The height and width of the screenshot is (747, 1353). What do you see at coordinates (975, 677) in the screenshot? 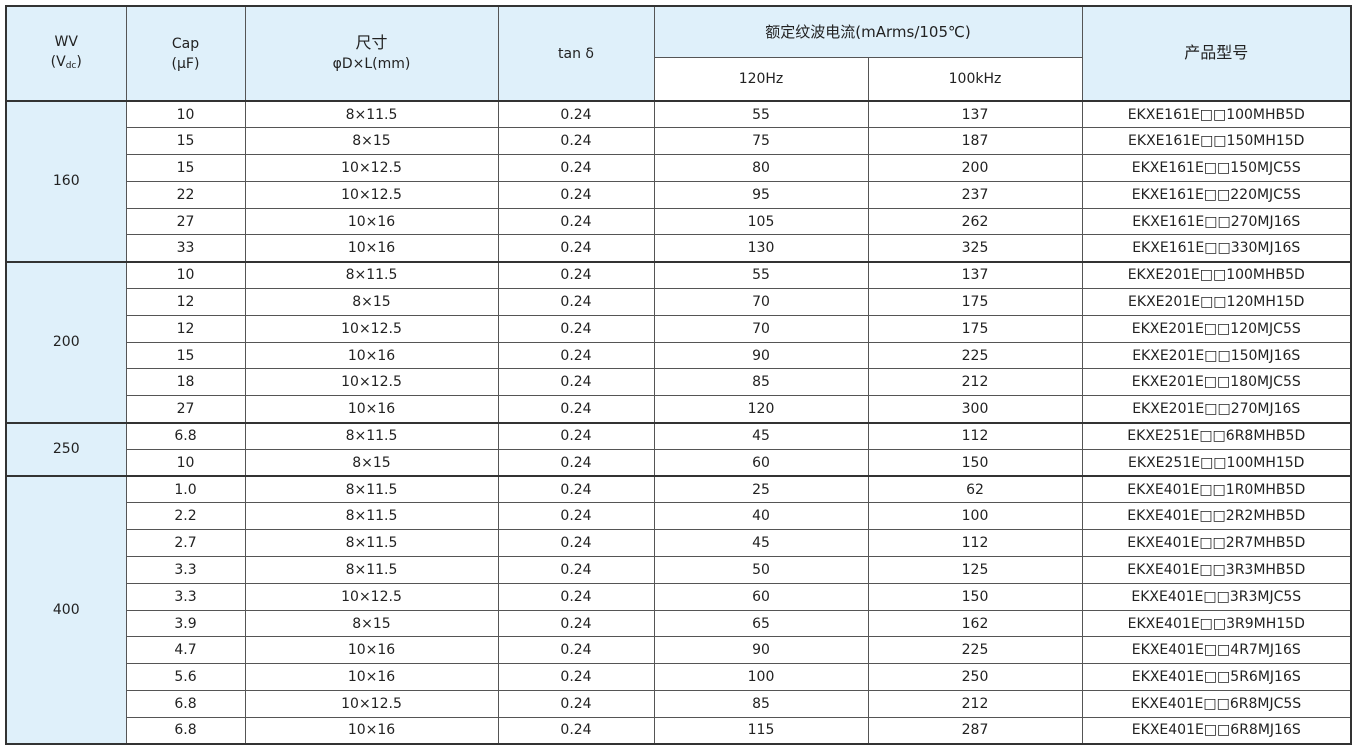
I see `ripple-100khz-cell: 250` at bounding box center [975, 677].